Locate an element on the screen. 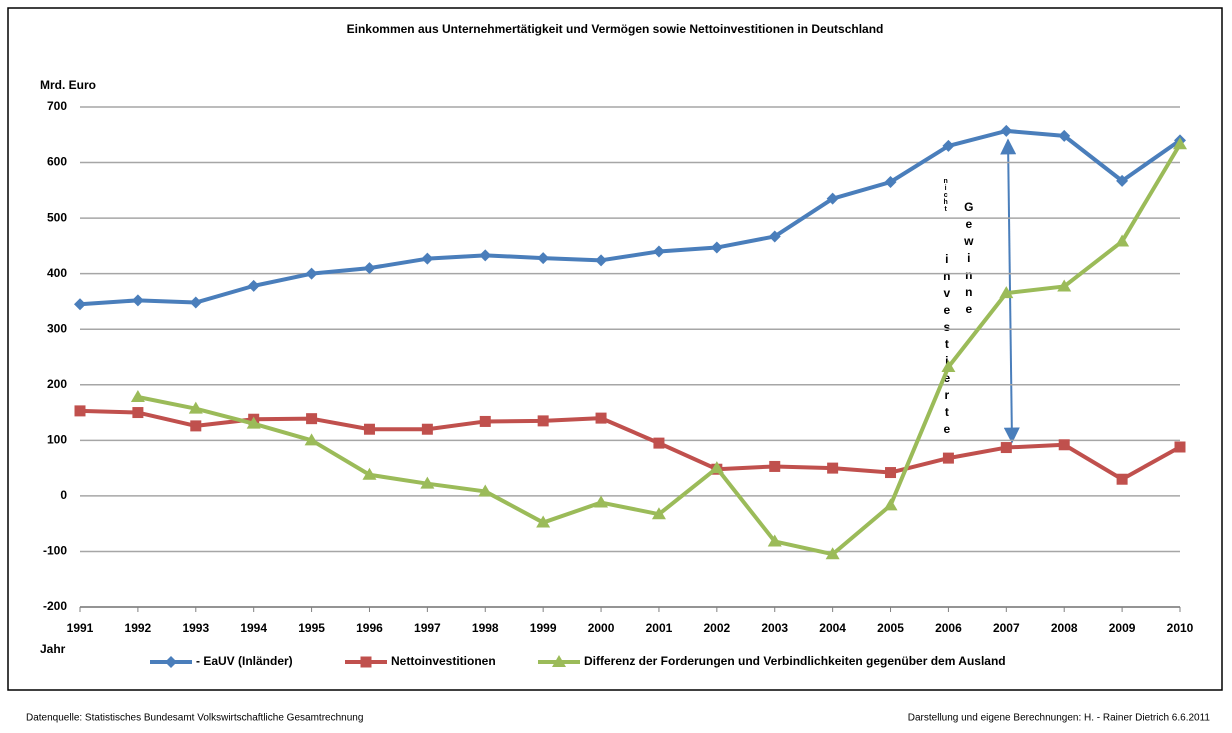 Image resolution: width=1232 pixels, height=733 pixels. x-tick-label: 2008 is located at coordinates (1064, 628).